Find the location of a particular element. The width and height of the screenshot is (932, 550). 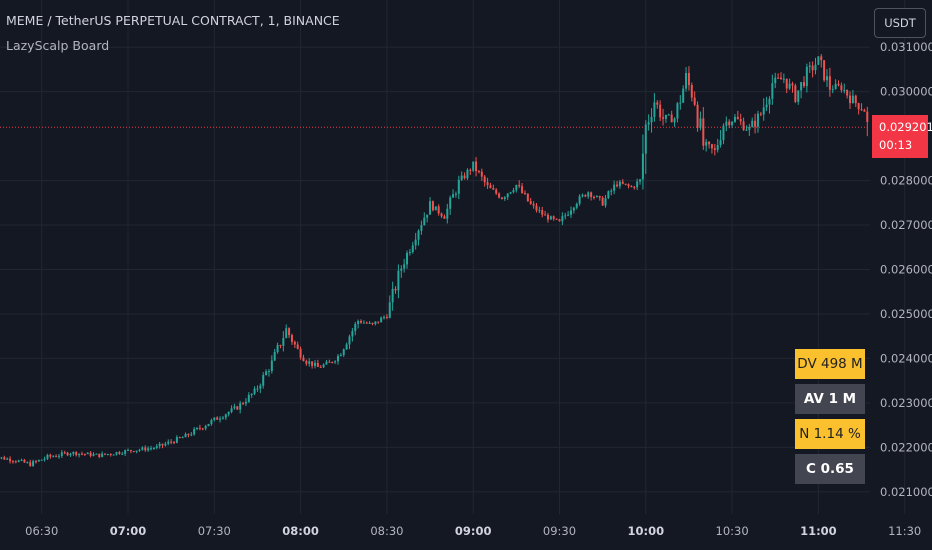

currency-button: USDT is located at coordinates (900, 23).